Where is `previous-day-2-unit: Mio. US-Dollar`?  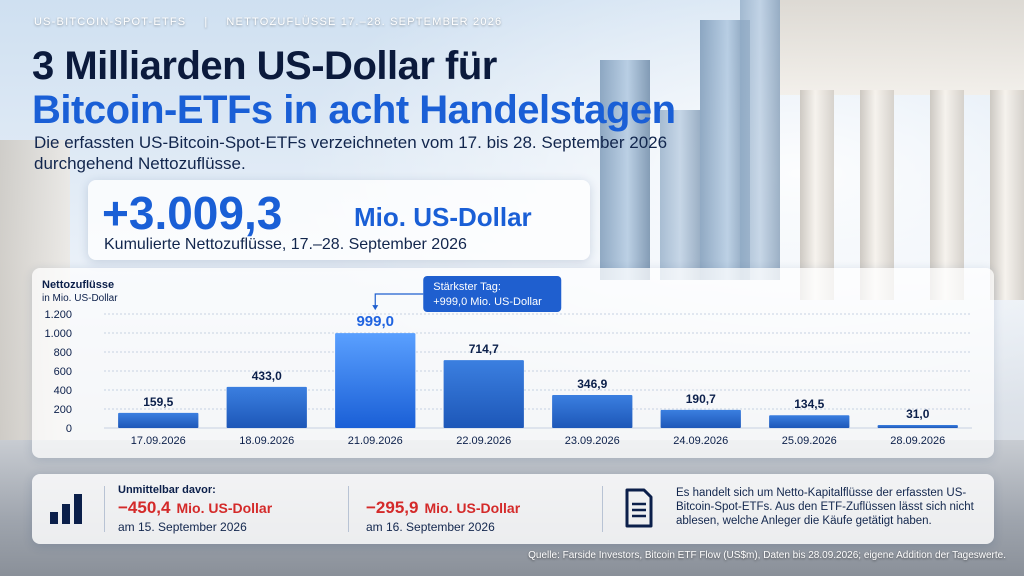 previous-day-2-unit: Mio. US-Dollar is located at coordinates (472, 508).